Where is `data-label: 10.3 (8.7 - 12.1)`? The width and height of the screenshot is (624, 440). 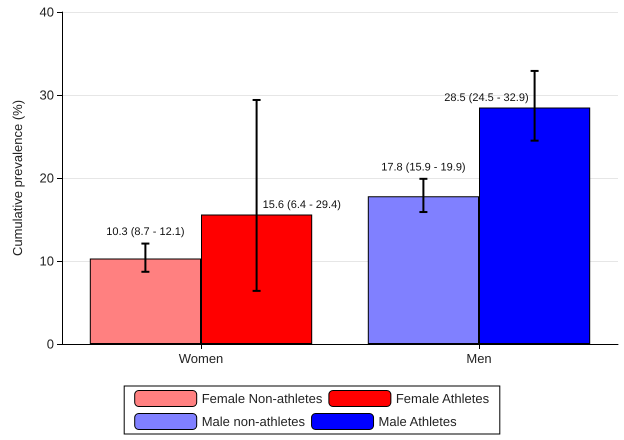 data-label: 10.3 (8.7 - 12.1) is located at coordinates (145, 232).